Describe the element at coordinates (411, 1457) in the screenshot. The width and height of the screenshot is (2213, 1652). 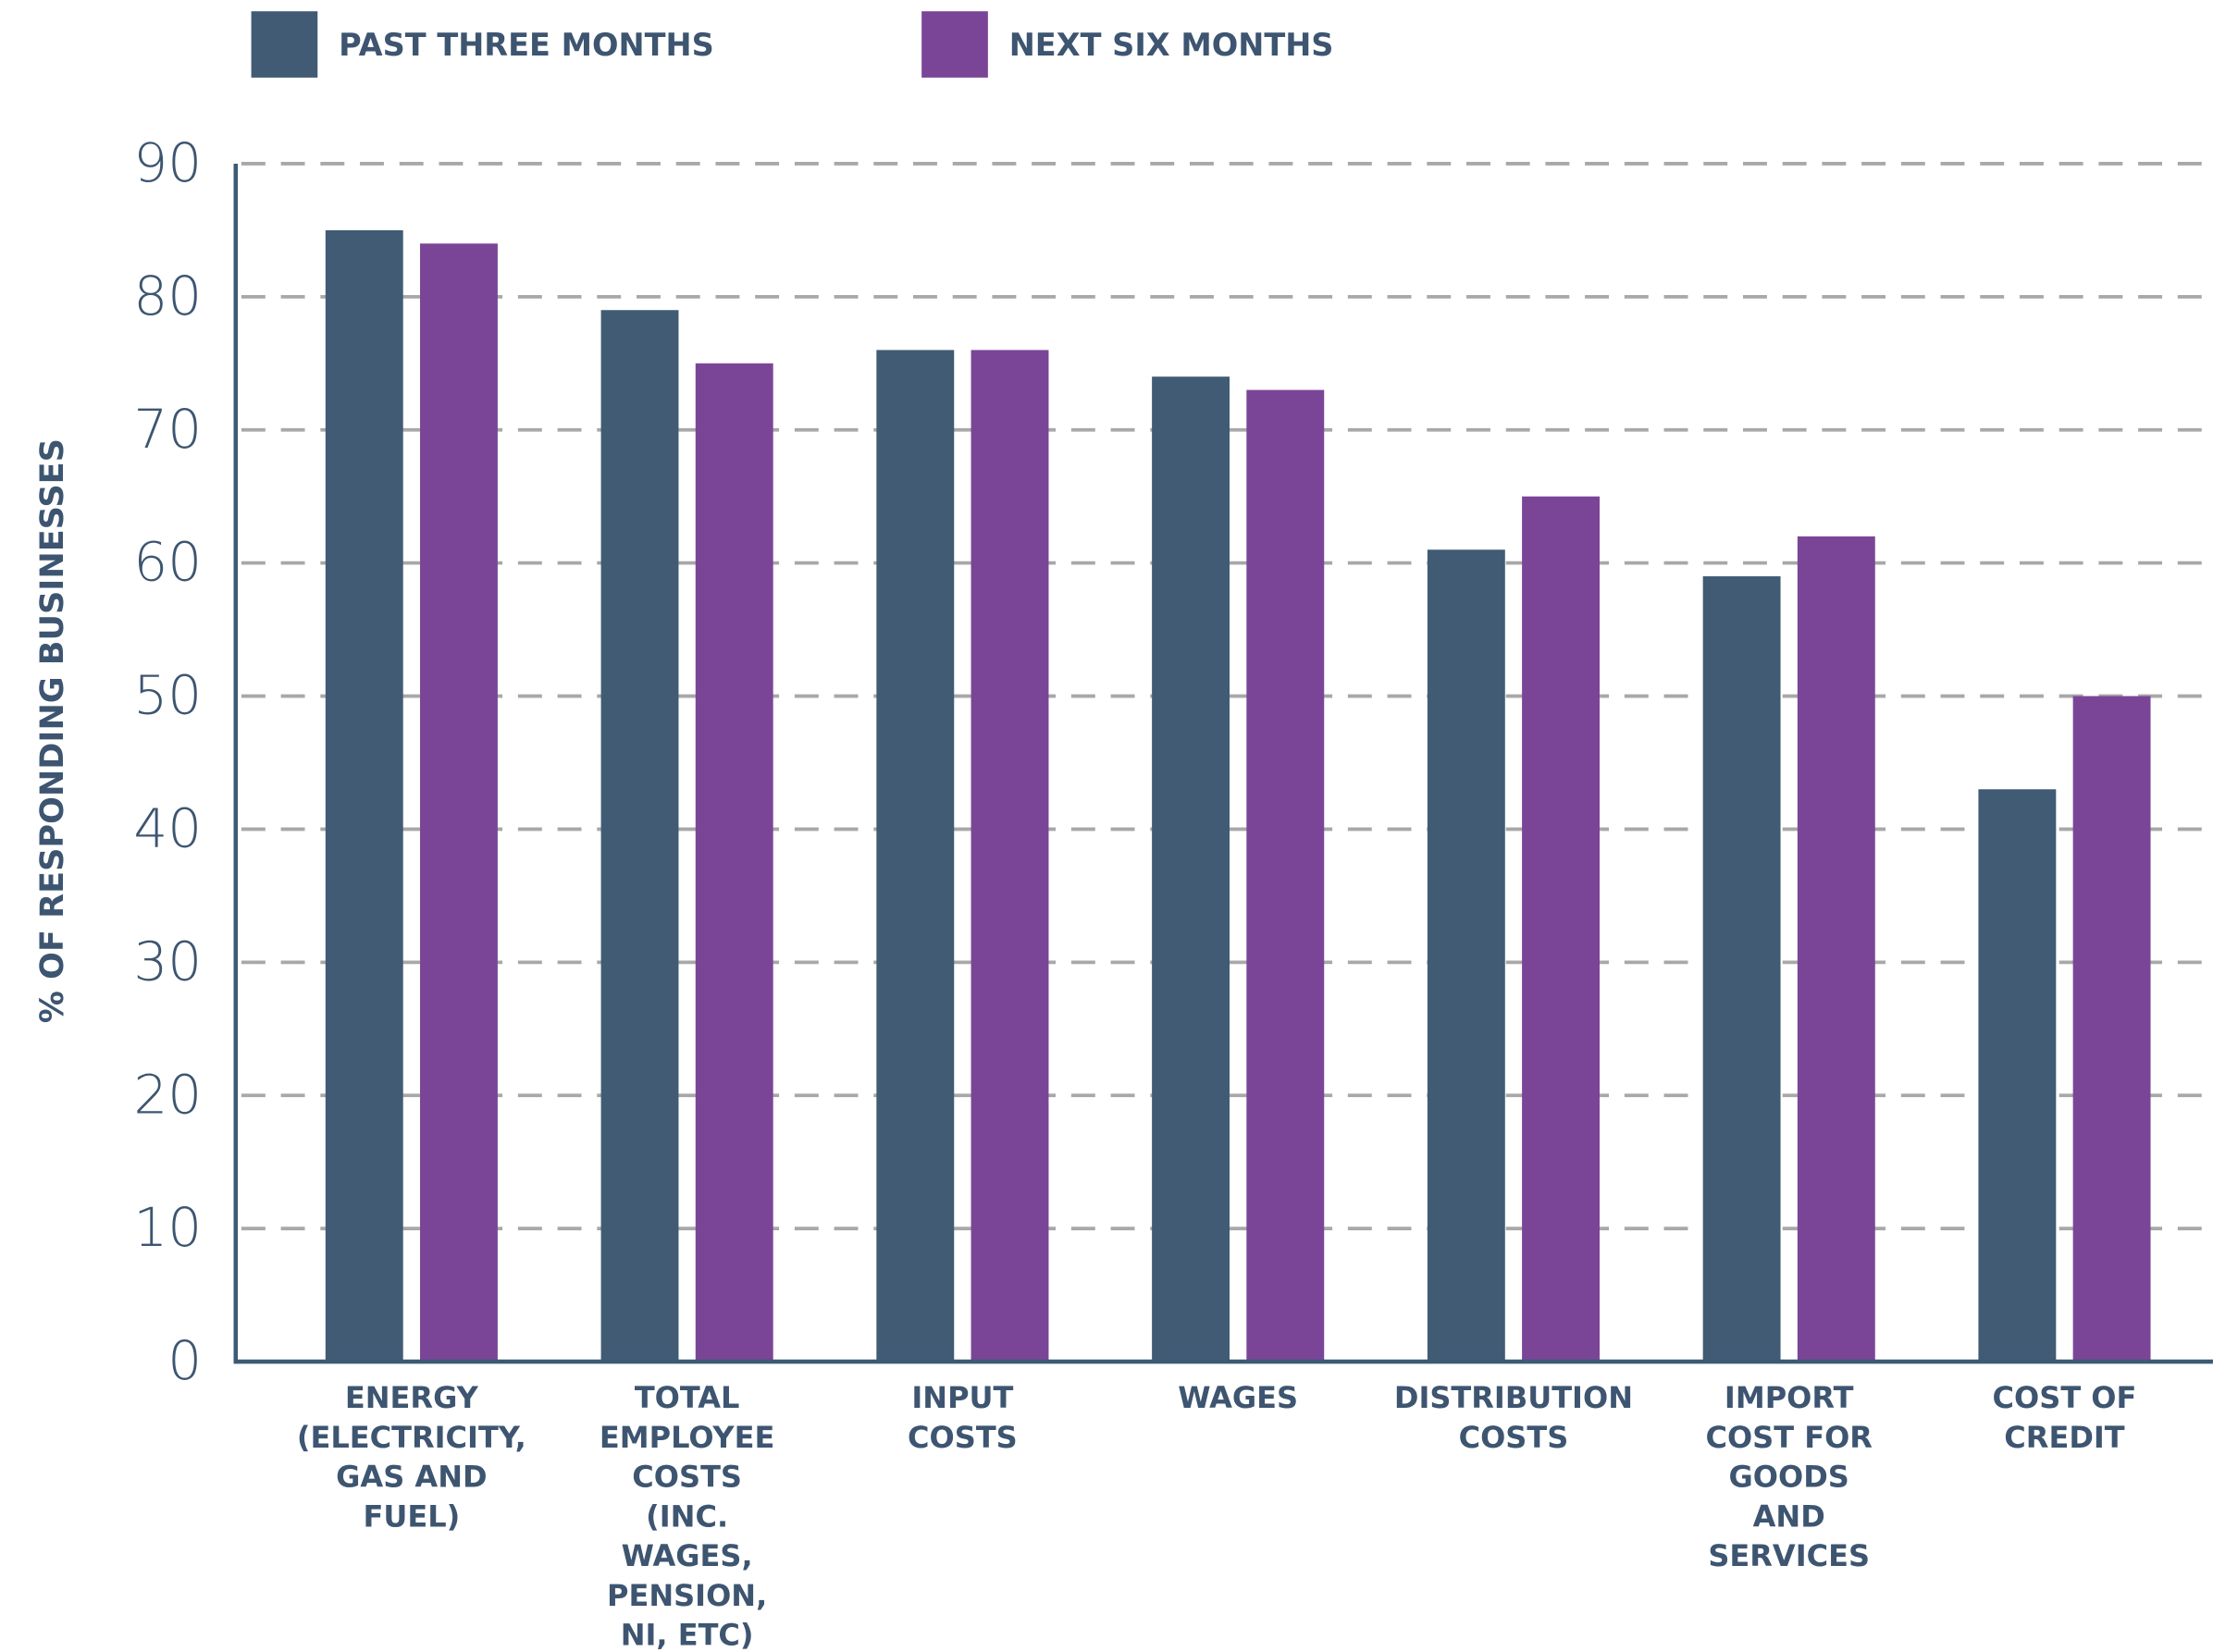
I see `x-tick-label: ENERGY (ELECTRICITY, GAS AND FUEL)` at that location.